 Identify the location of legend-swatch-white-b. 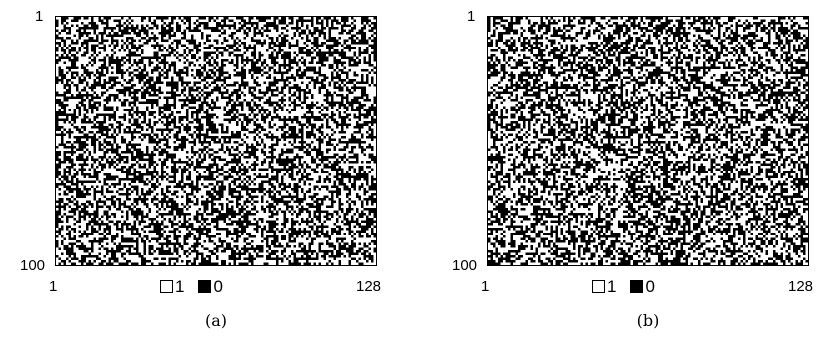
(598, 286).